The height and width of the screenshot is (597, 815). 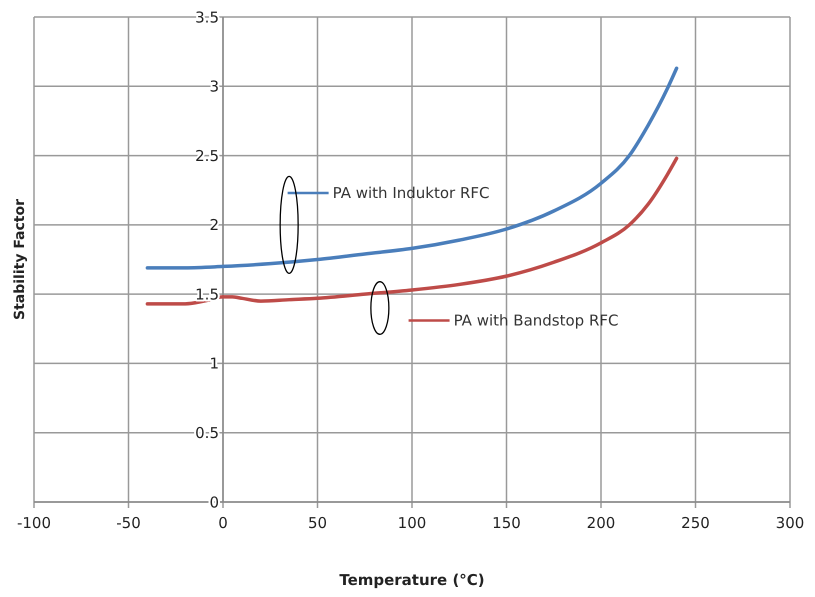 What do you see at coordinates (318, 523) in the screenshot?
I see `x-tick-label: 50` at bounding box center [318, 523].